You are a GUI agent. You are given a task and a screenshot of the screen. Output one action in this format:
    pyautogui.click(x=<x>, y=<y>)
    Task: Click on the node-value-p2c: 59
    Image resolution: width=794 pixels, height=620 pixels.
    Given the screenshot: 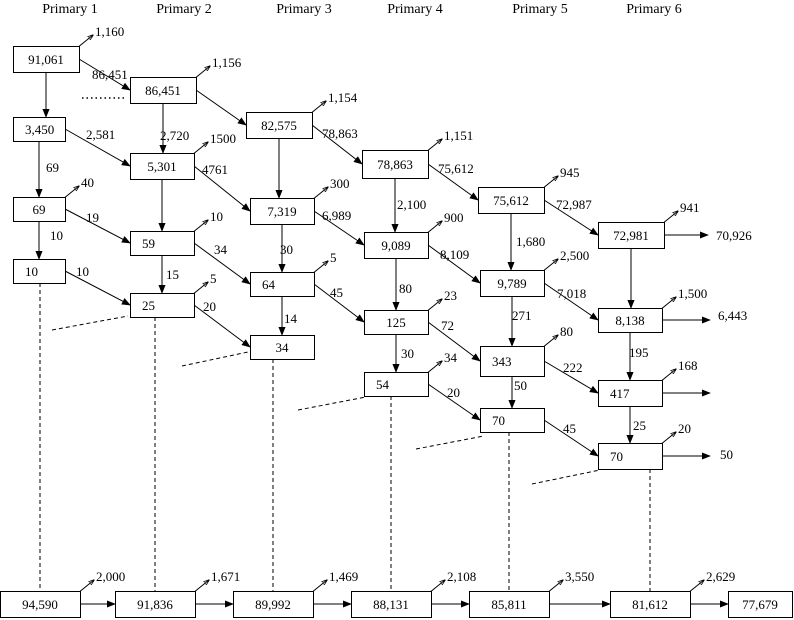 What is the action you would take?
    pyautogui.click(x=148, y=243)
    